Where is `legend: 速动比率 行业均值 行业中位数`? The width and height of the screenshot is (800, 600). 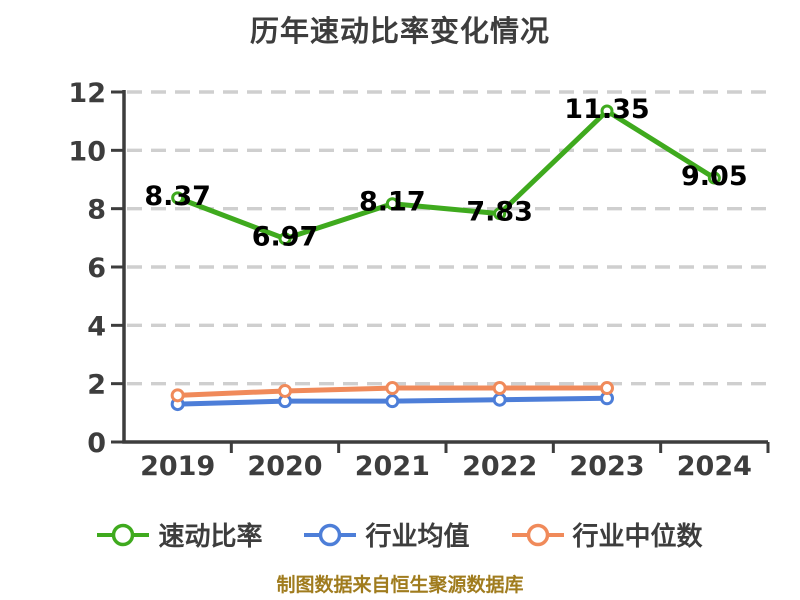 legend: 速动比率 行业均值 行业中位数 is located at coordinates (400, 534).